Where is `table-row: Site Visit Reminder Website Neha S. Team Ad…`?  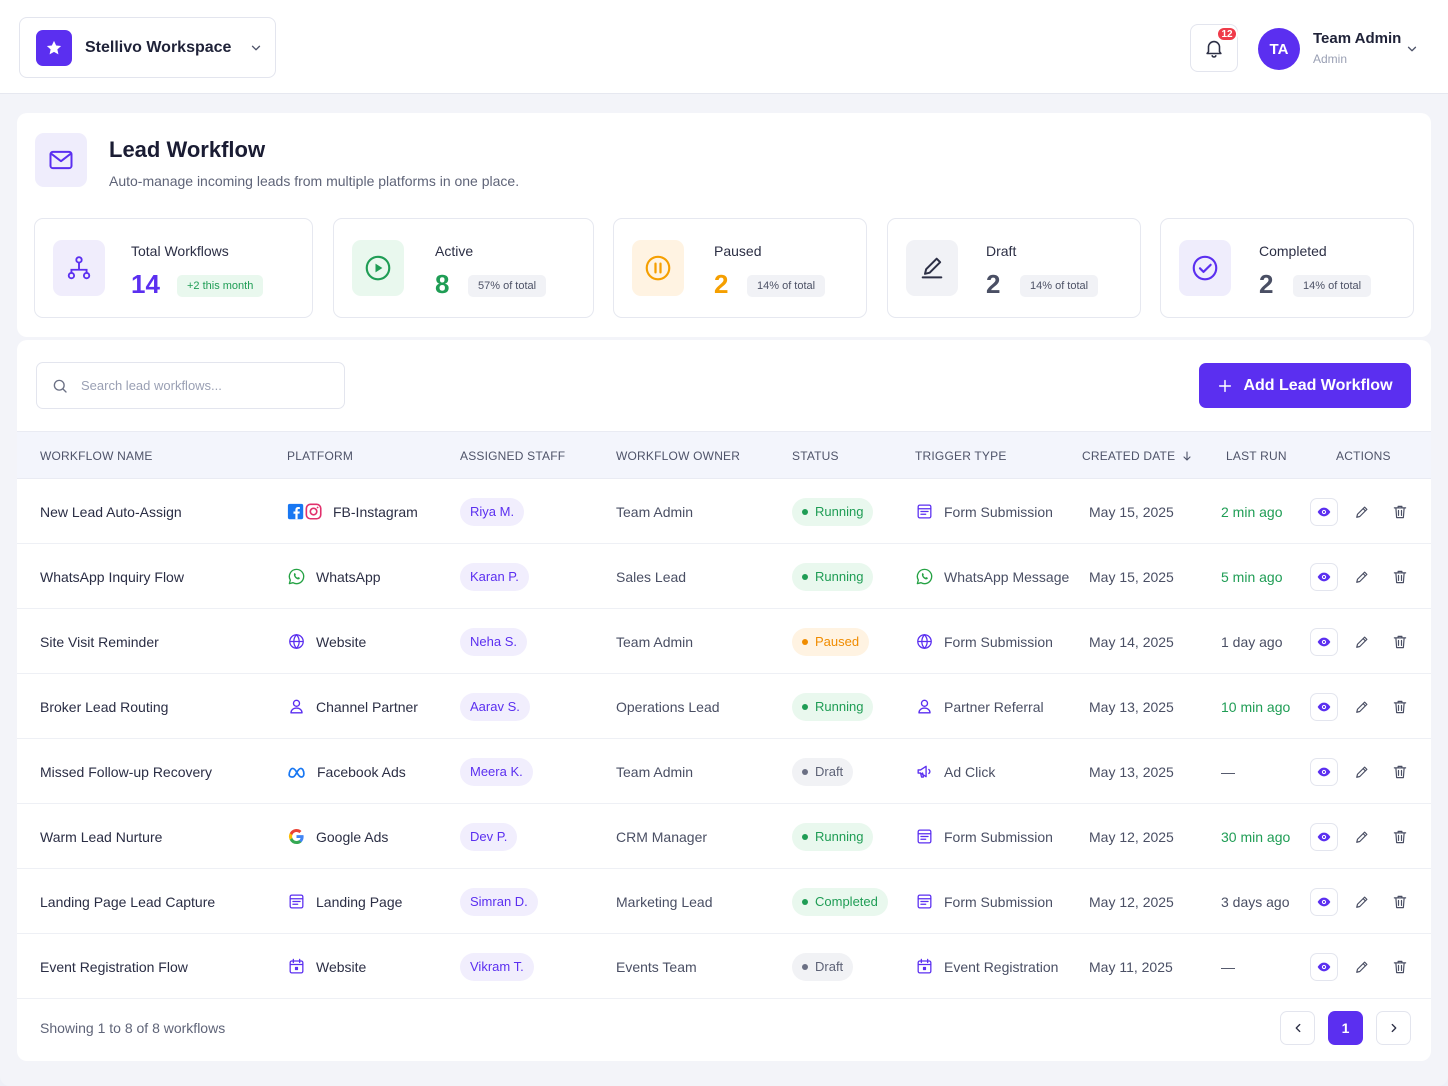 table-row: Site Visit Reminder Website Neha S. Team Ad… is located at coordinates (724, 641).